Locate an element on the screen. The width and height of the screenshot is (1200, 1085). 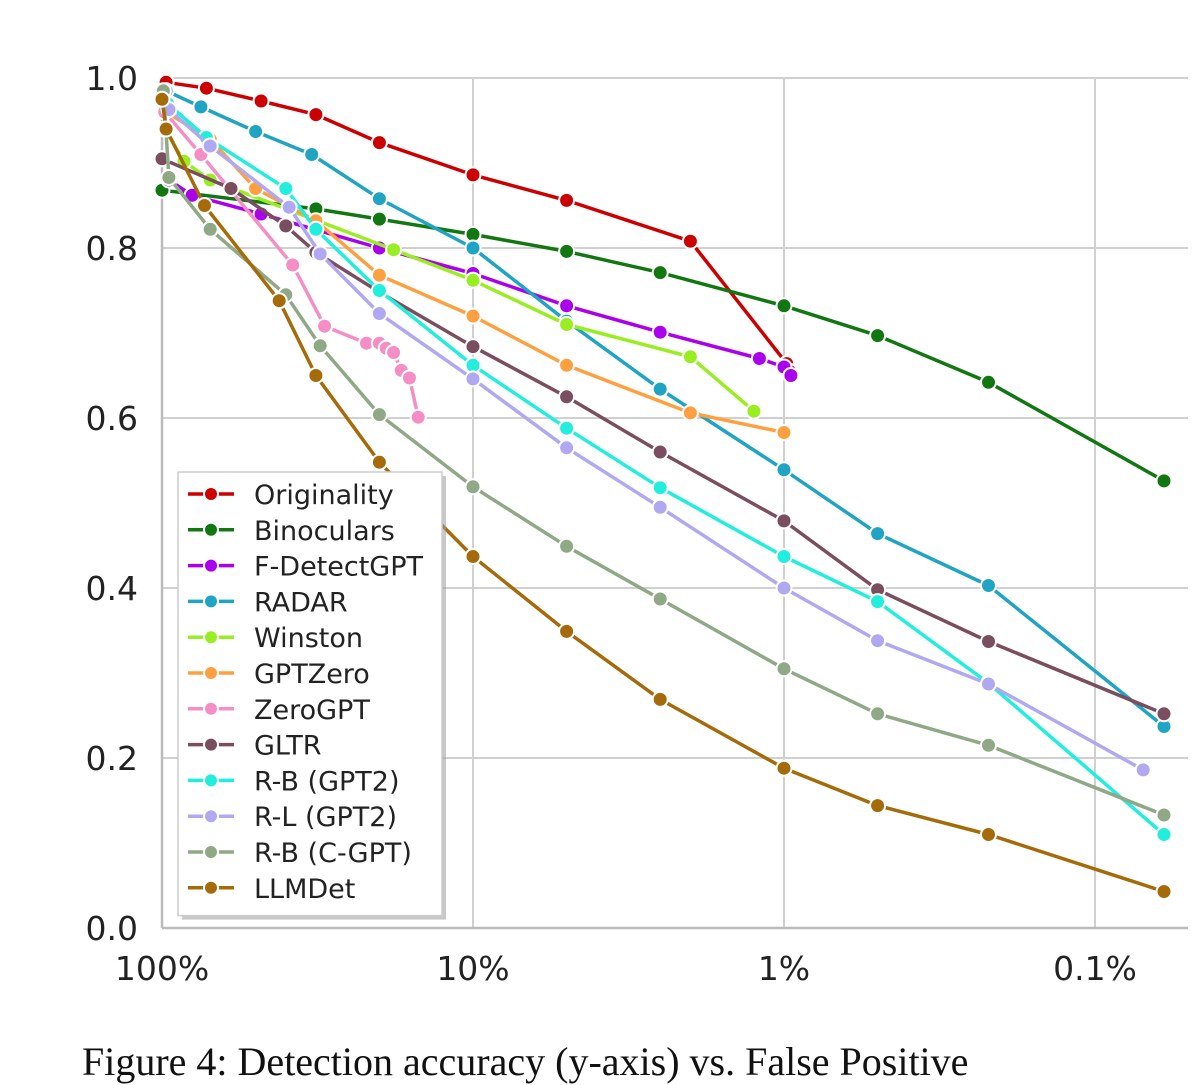
legend-label: GLTR is located at coordinates (288, 746).